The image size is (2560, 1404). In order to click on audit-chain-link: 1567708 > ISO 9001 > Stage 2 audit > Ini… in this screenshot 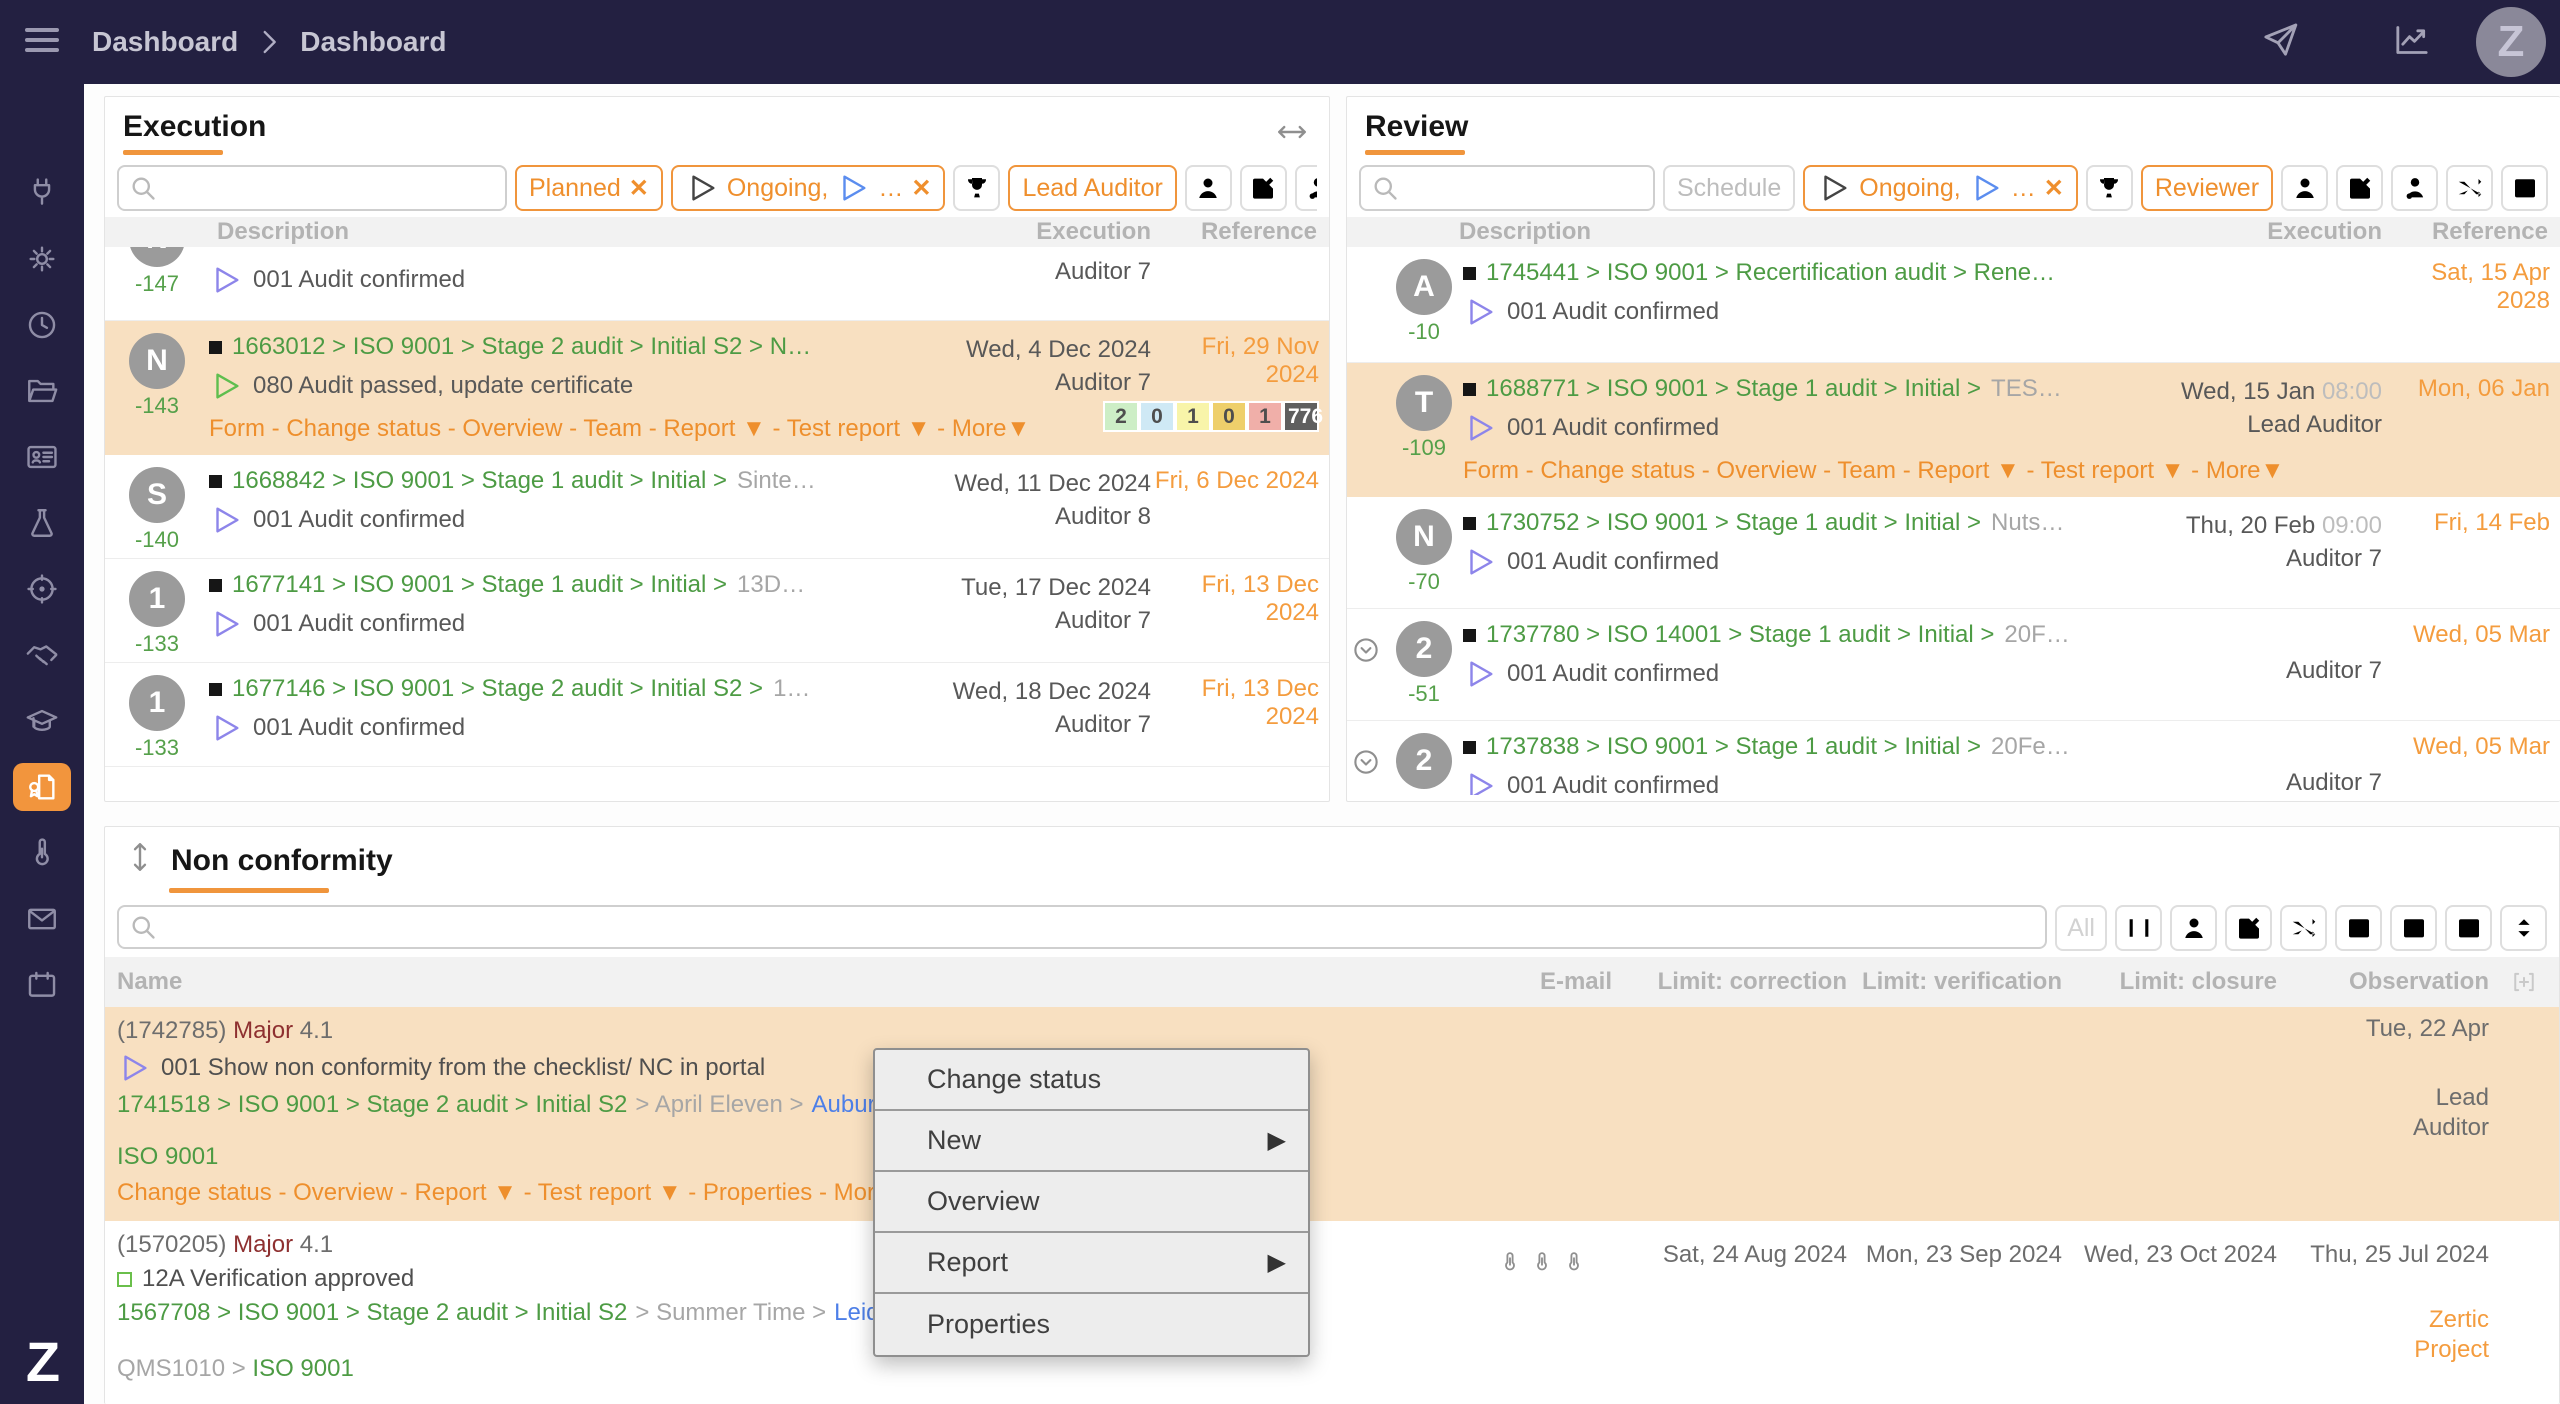, I will do `click(372, 1312)`.